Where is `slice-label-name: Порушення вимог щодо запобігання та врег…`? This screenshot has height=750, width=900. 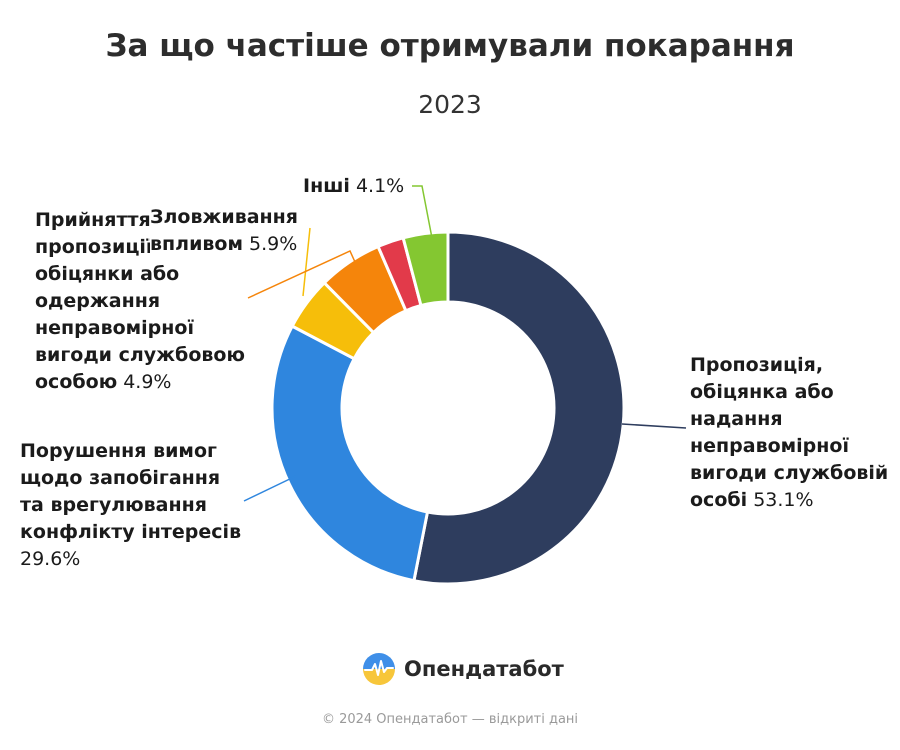
slice-label-name: Порушення вимог щодо запобігання та врег… is located at coordinates (131, 491).